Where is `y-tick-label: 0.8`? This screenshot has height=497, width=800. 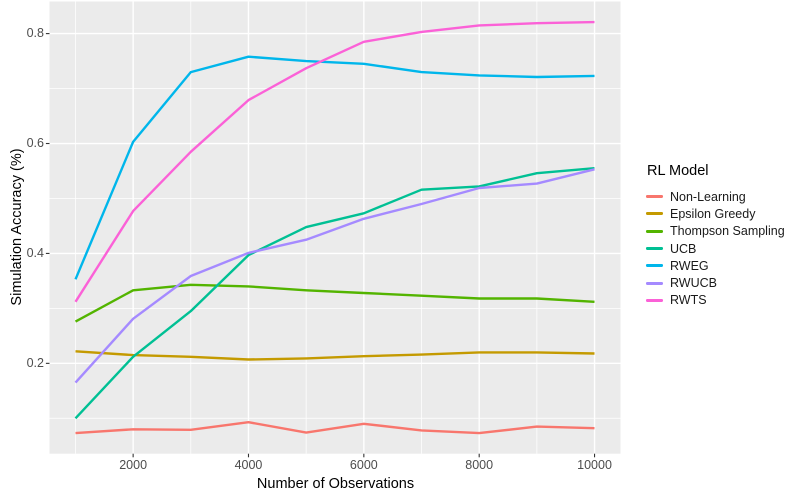
y-tick-label: 0.8 is located at coordinates (35, 33).